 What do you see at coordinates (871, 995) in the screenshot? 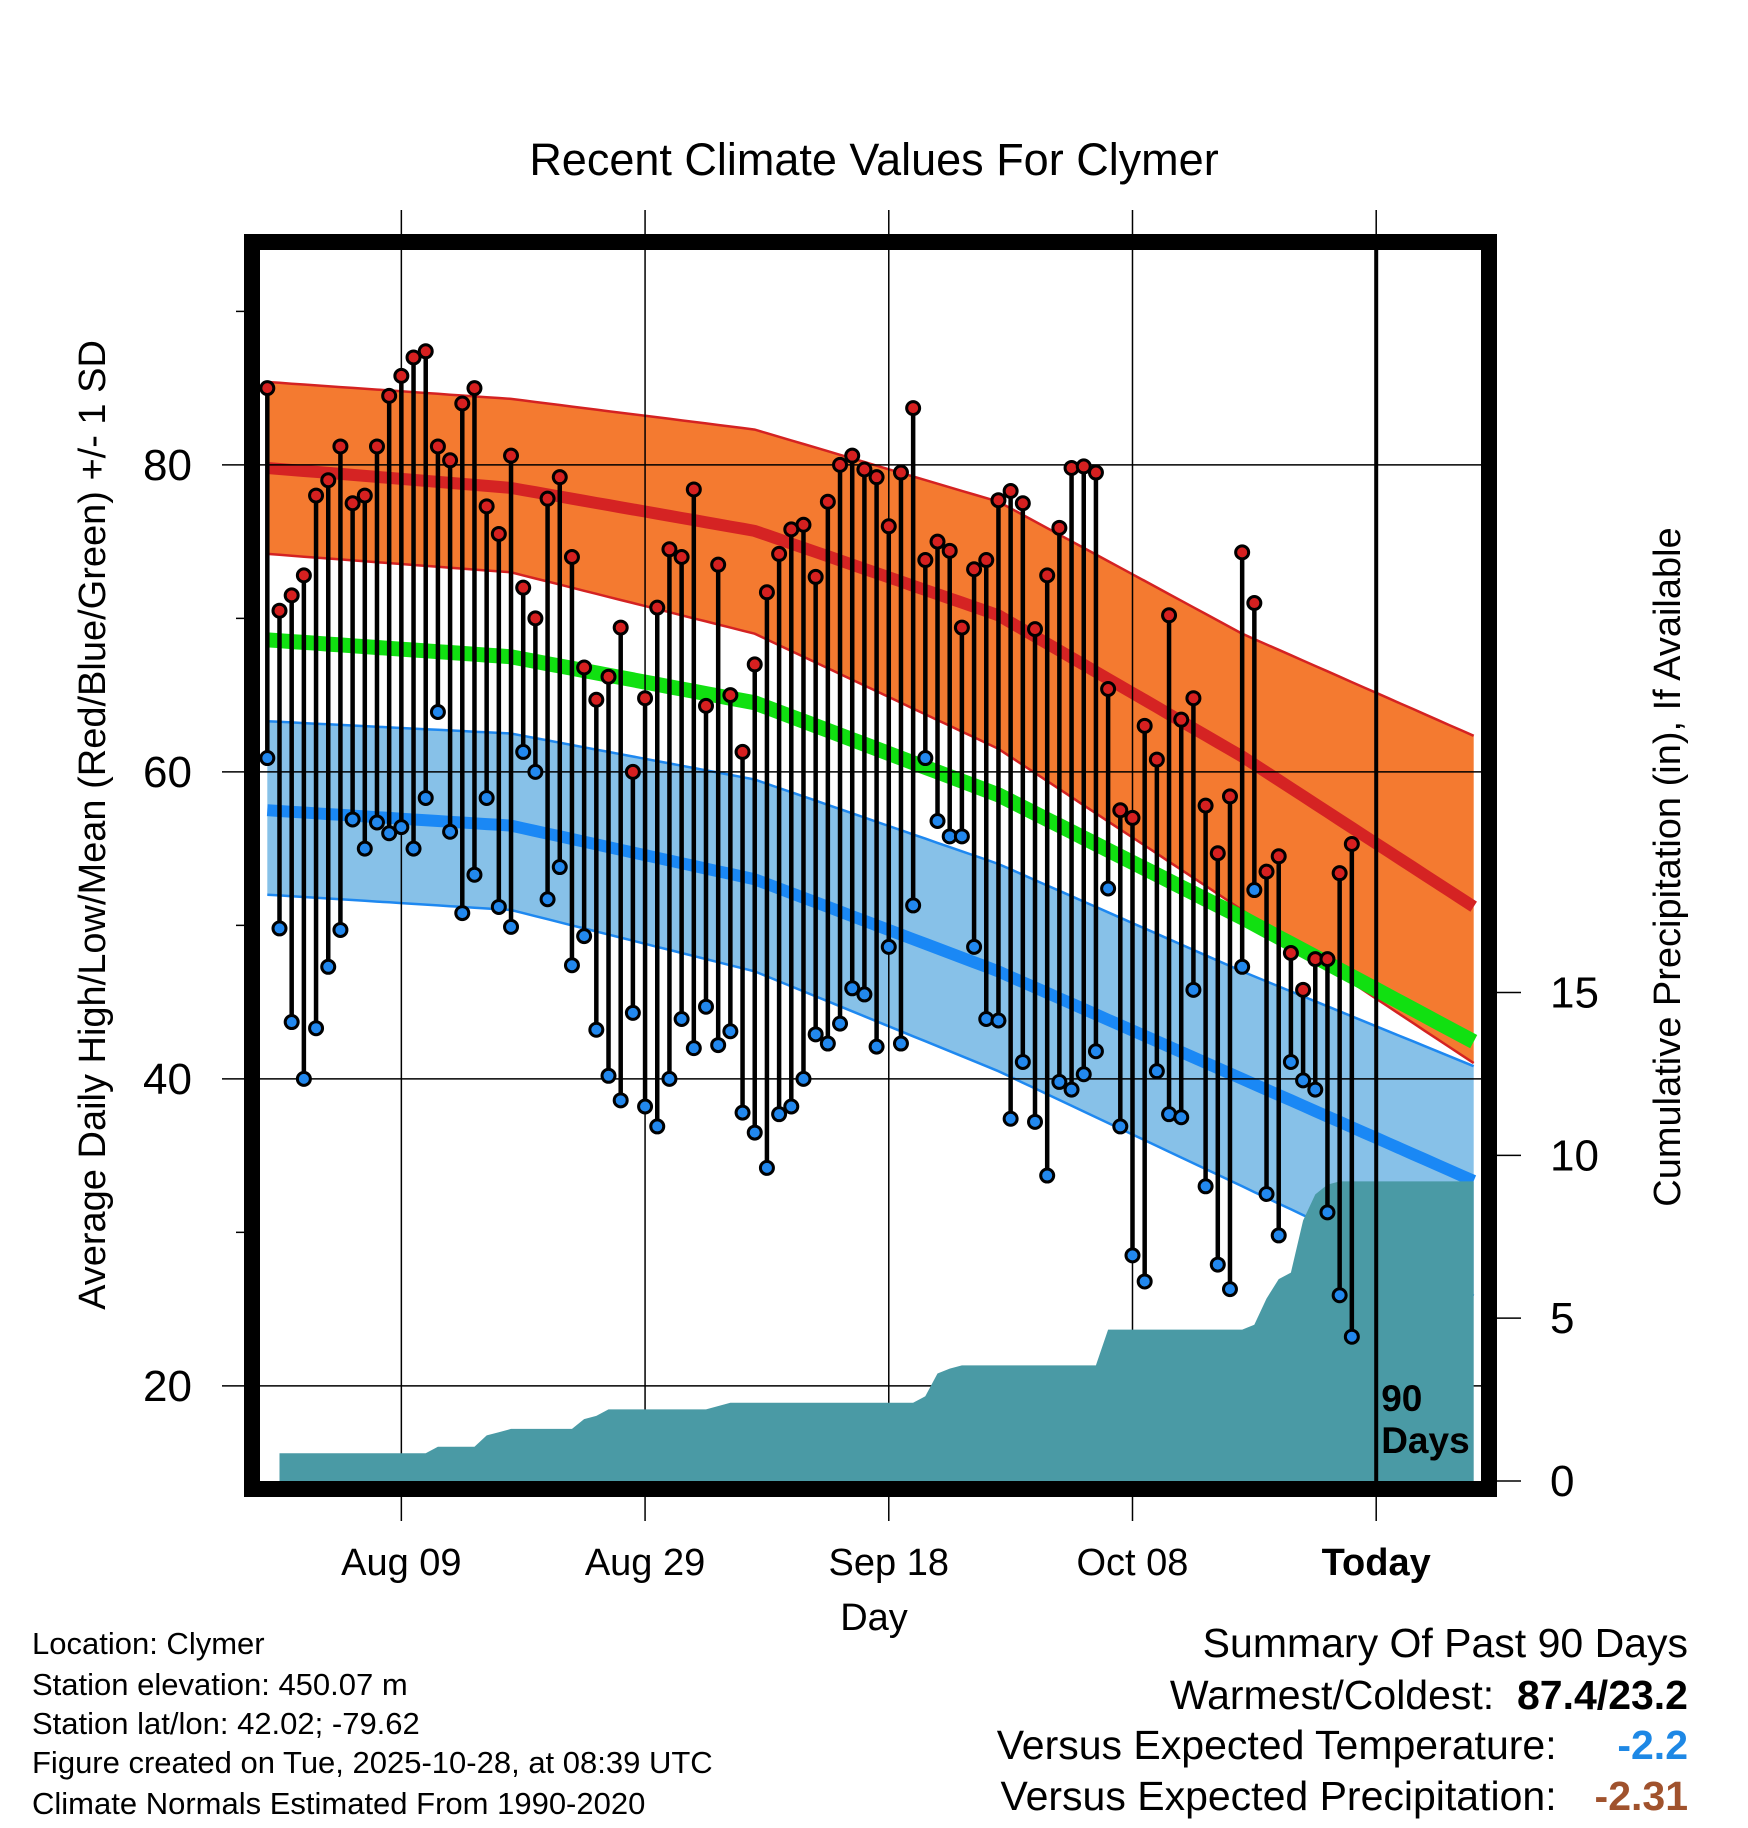
I see `low-normal-line` at bounding box center [871, 995].